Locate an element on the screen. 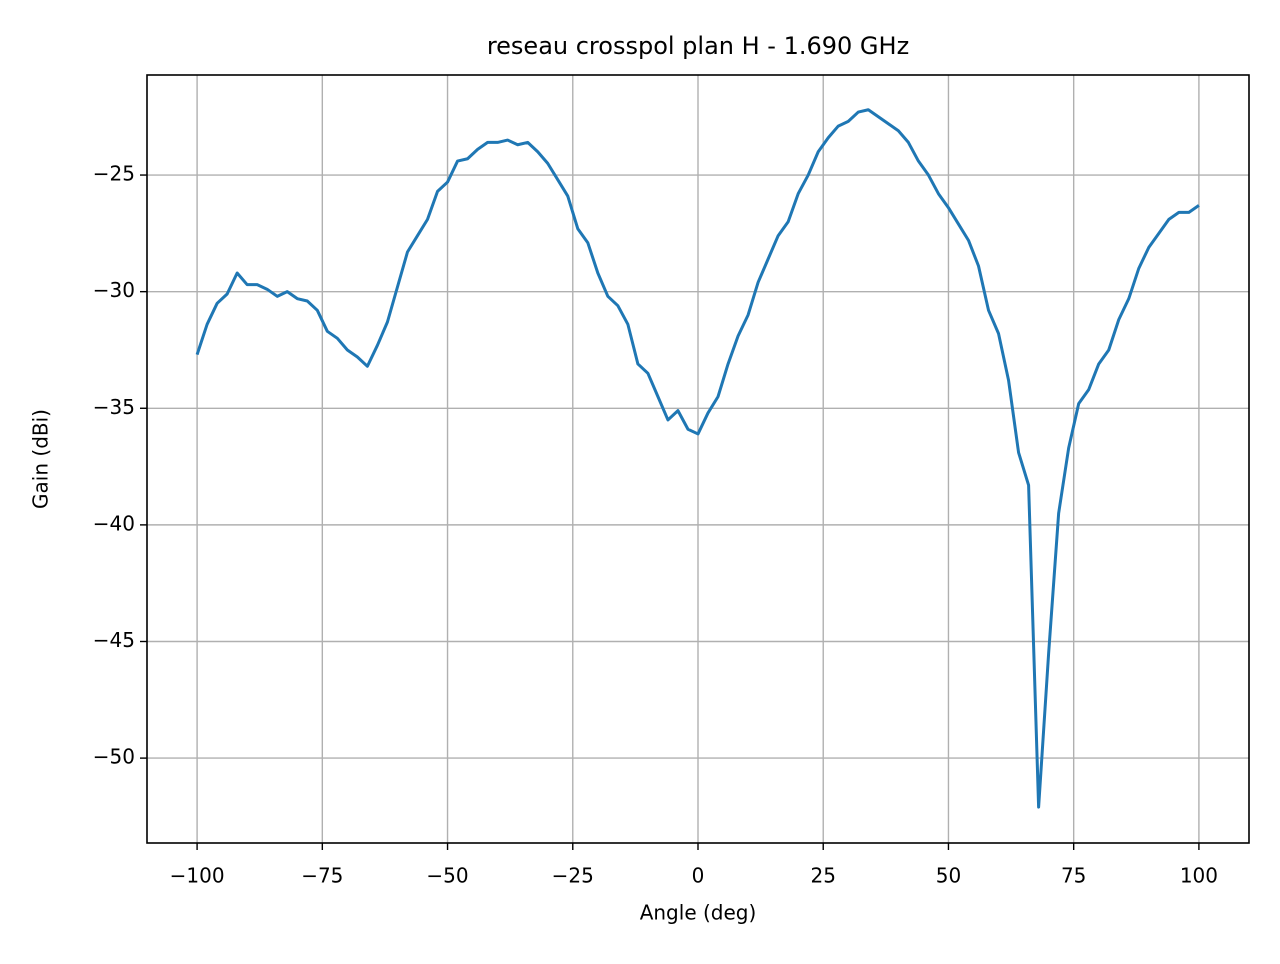  x-tick-label: −25 is located at coordinates (573, 876).